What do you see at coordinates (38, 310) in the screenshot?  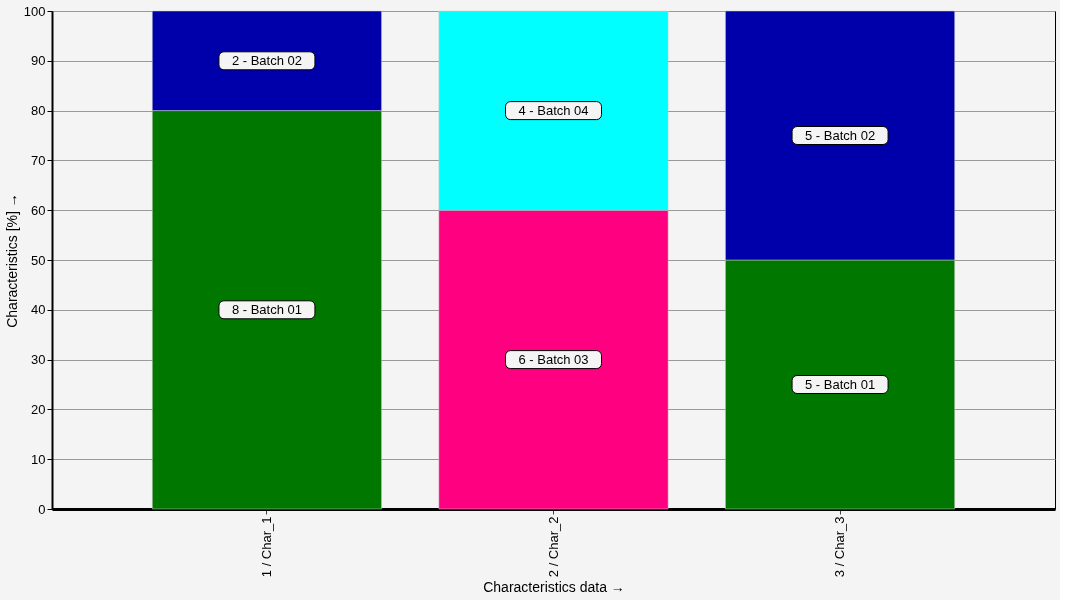 I see `y-tick-label: 40` at bounding box center [38, 310].